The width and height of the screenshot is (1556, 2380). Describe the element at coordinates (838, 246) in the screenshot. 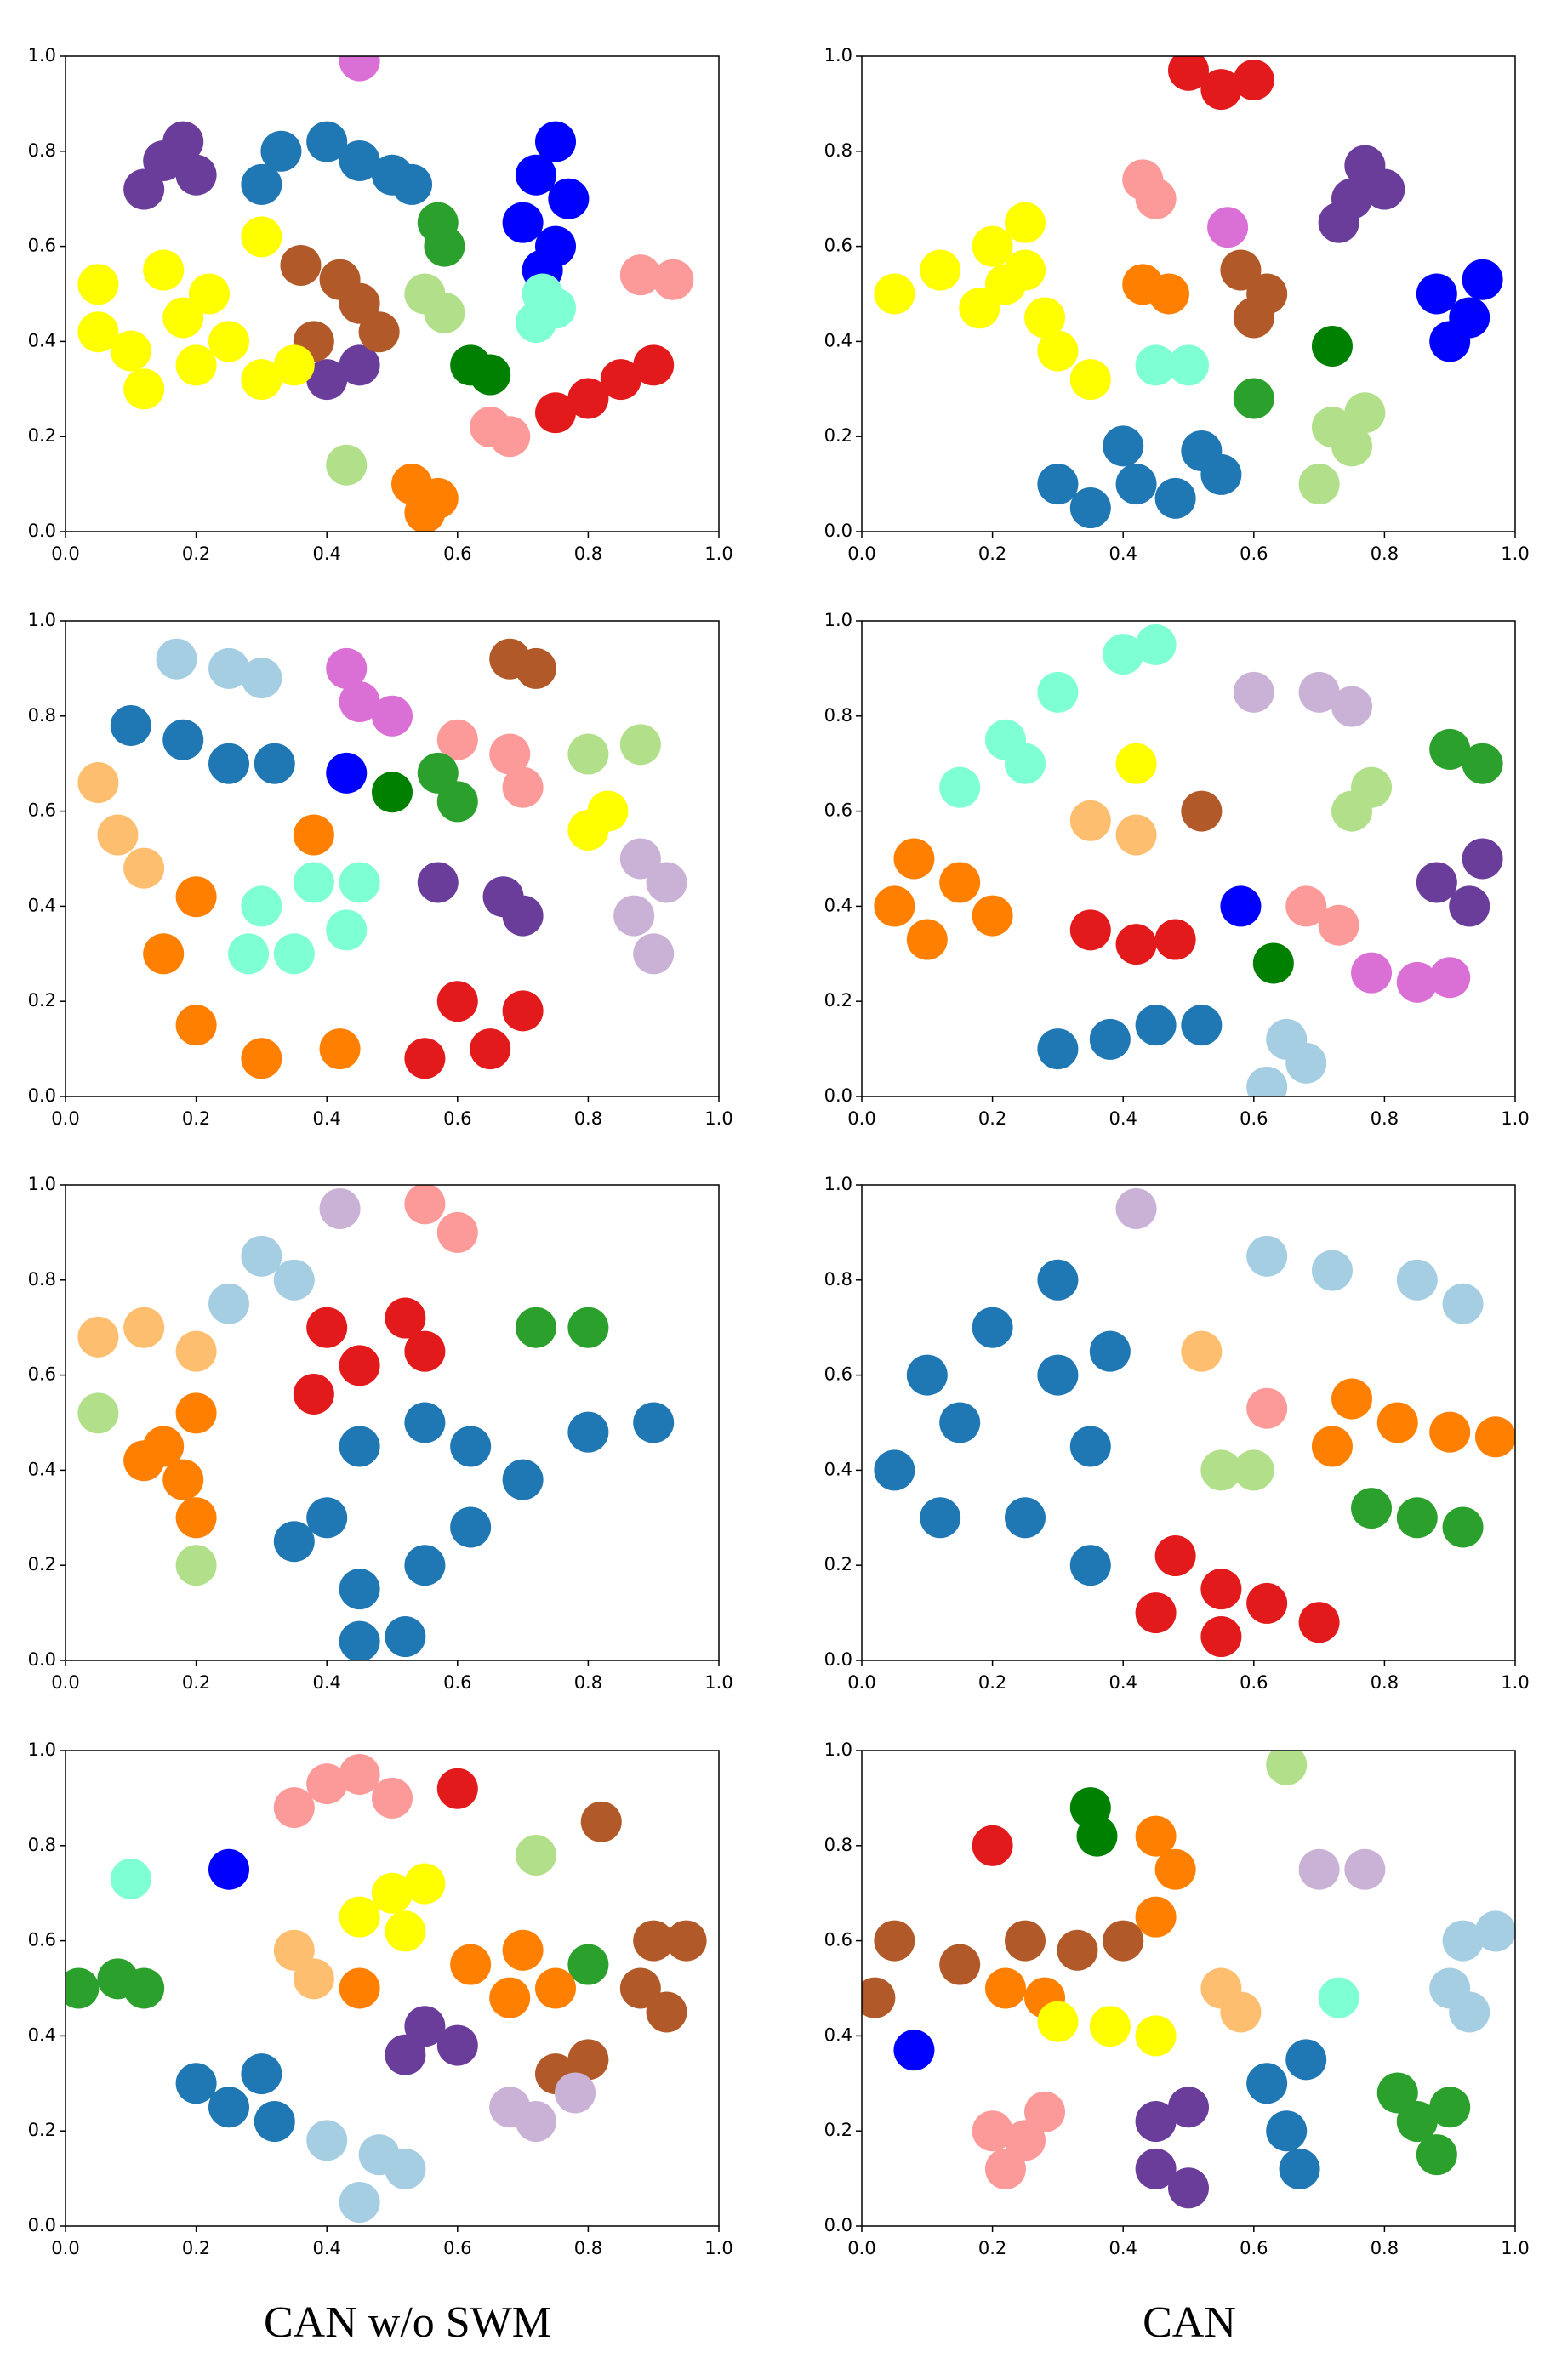

I see `y-tick-label: 0.6` at that location.